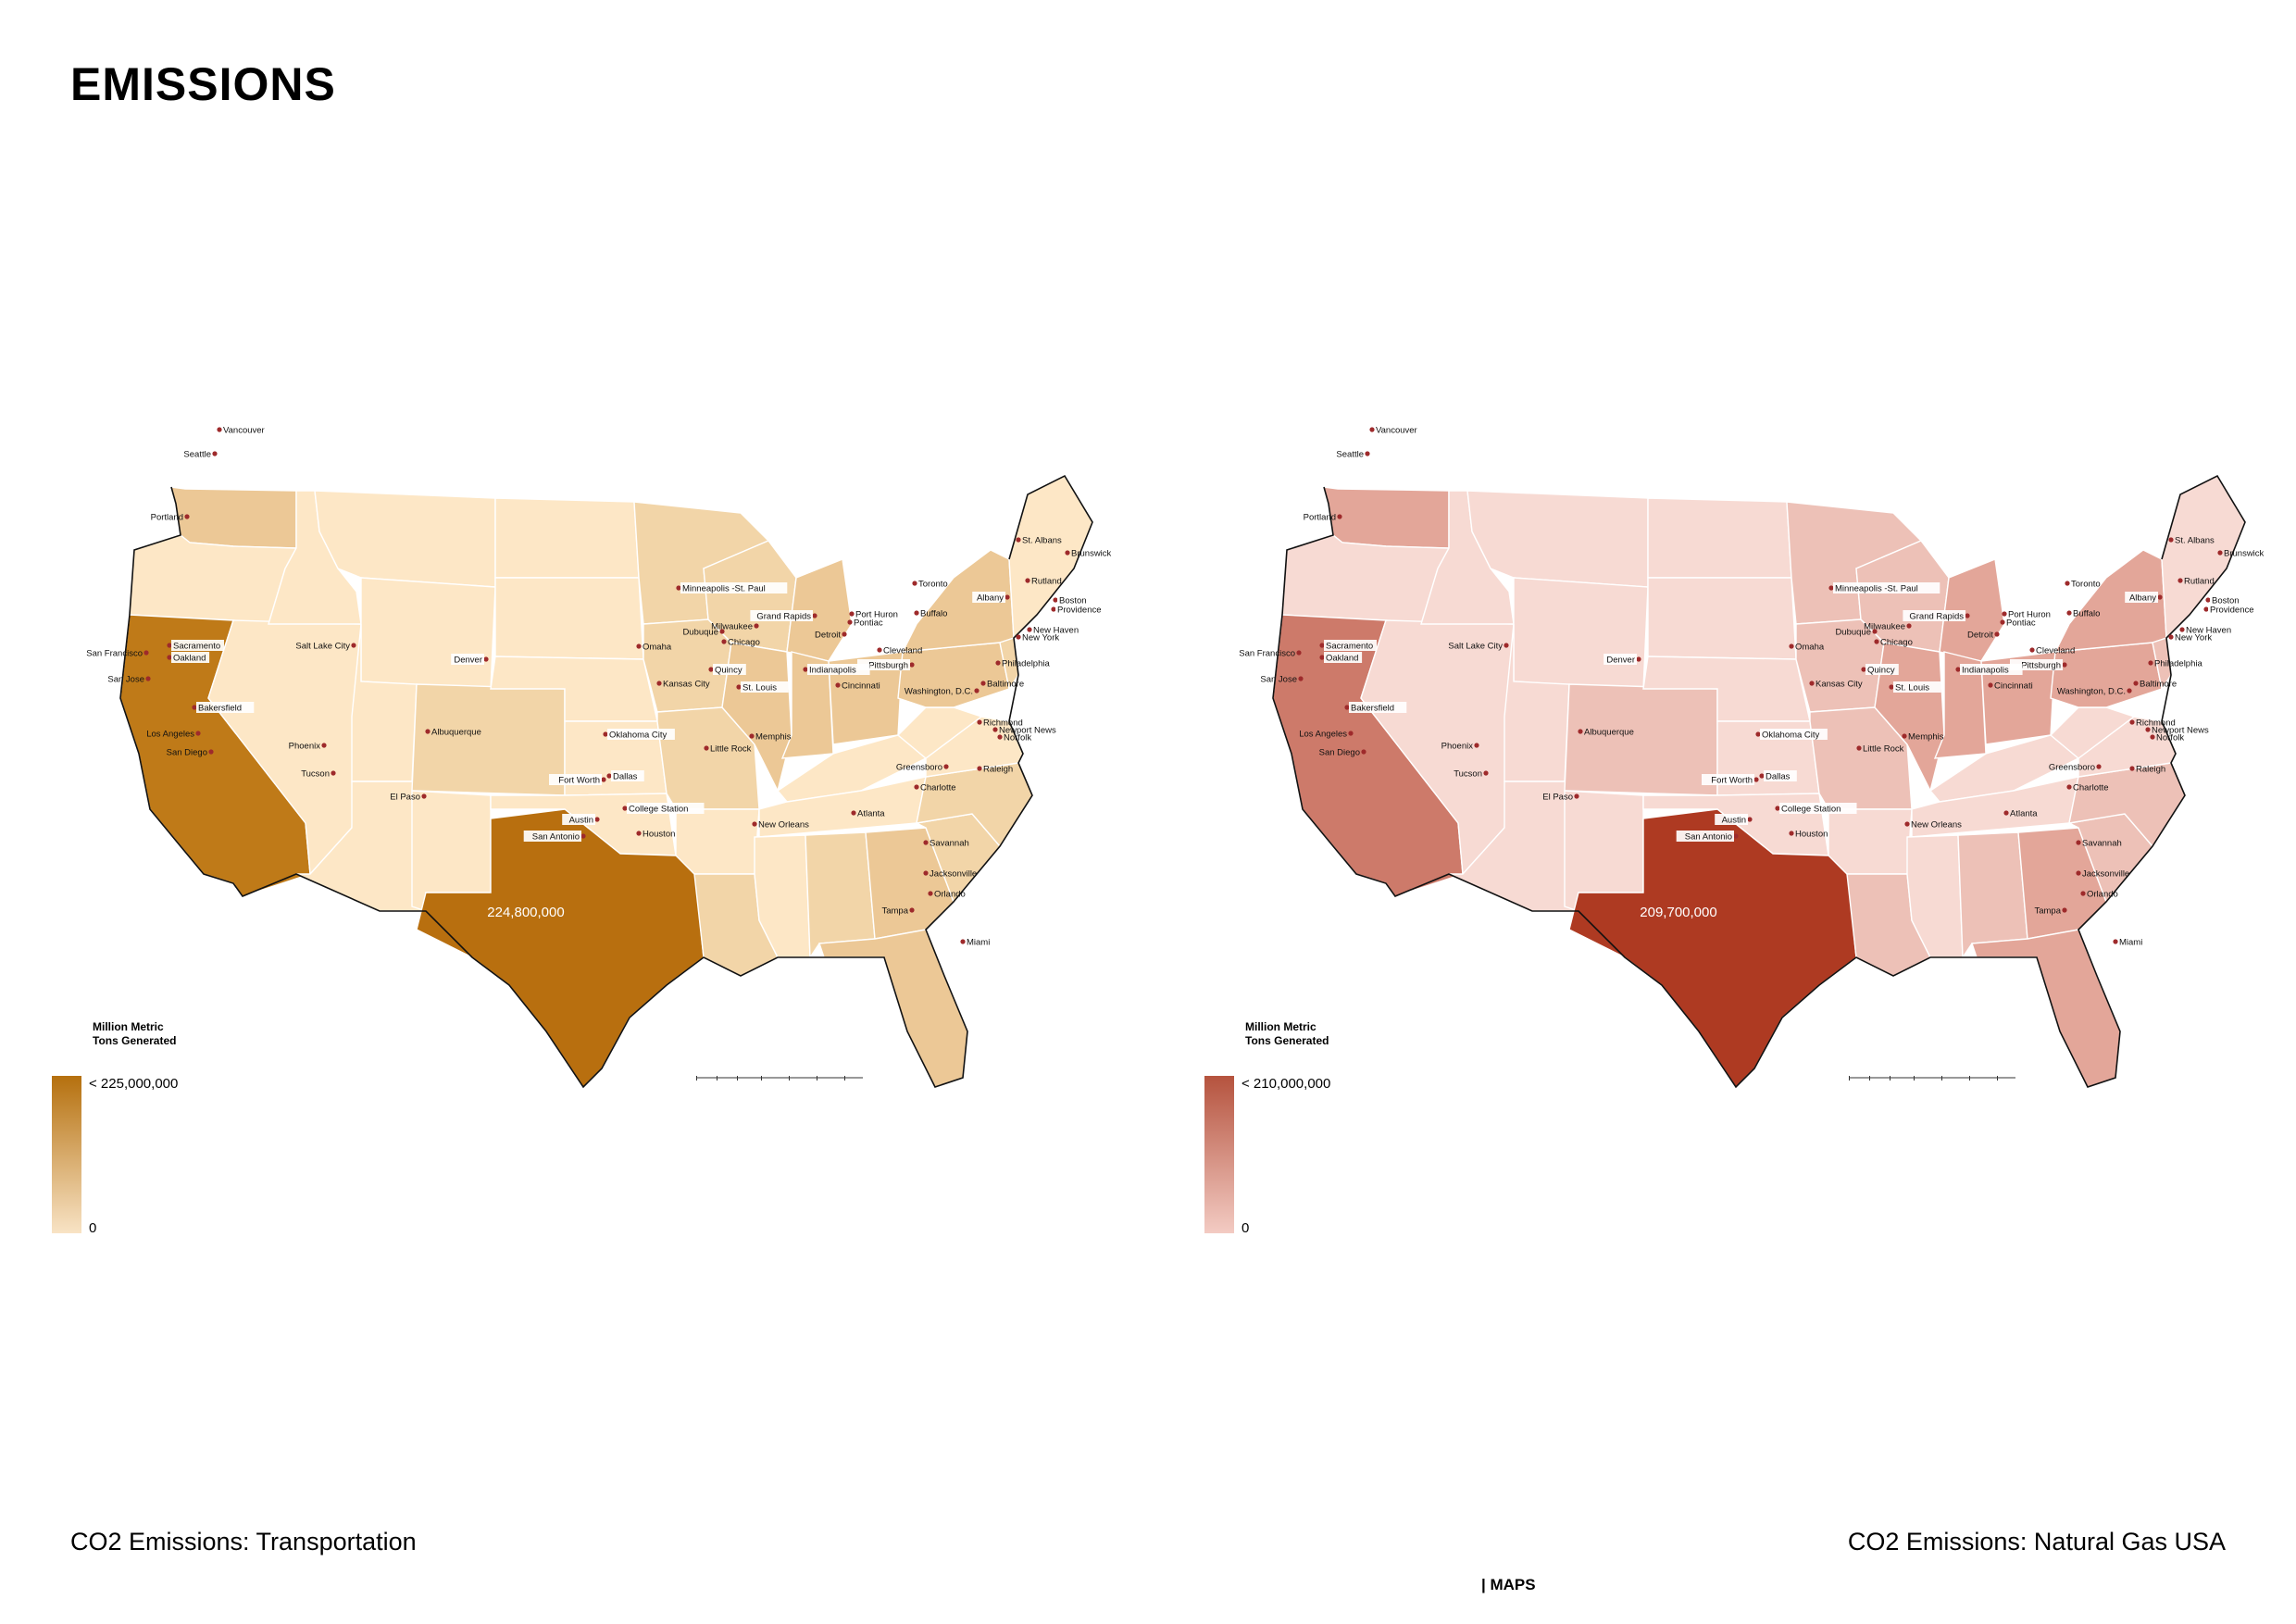  Describe the element at coordinates (579, 780) in the screenshot. I see `city-label: Fort Worth` at that location.